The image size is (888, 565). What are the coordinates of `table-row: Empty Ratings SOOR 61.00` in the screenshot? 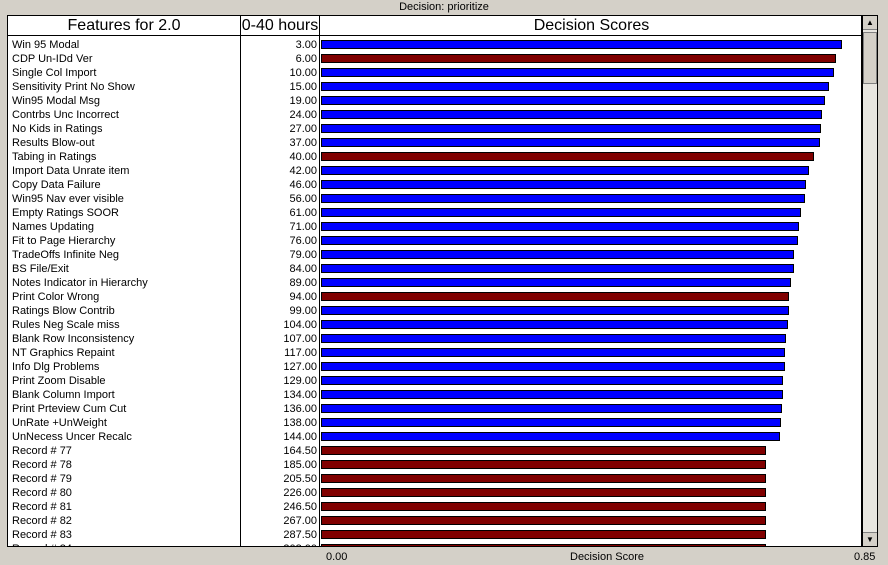 It's located at (434, 213).